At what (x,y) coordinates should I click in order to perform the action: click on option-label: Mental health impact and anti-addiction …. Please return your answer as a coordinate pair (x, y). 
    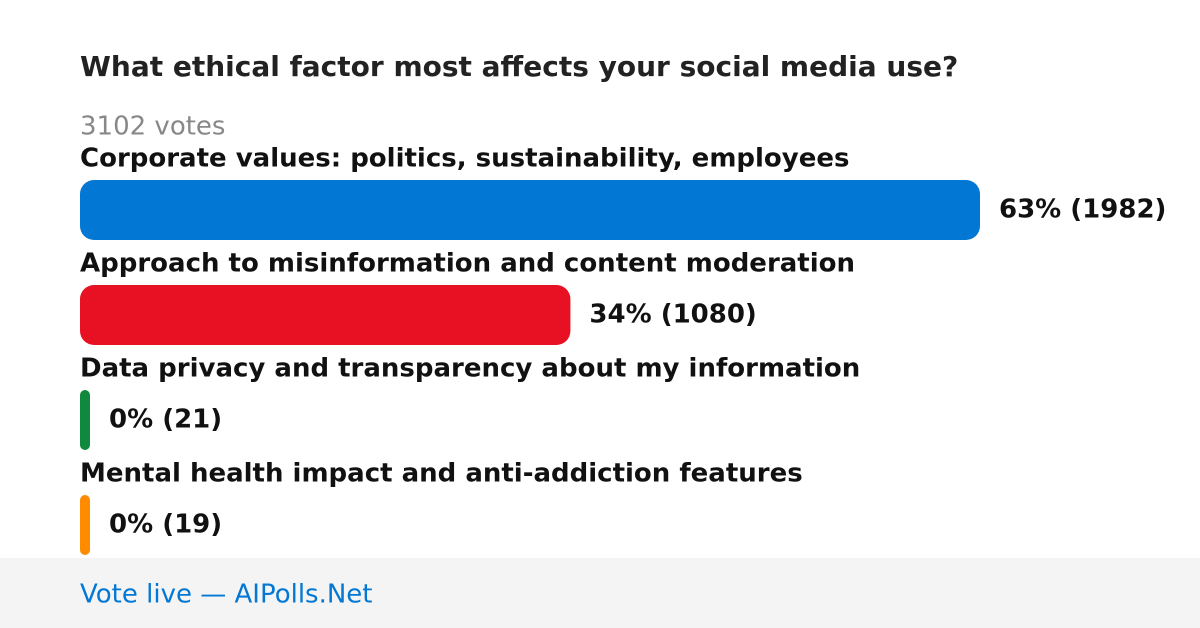
    Looking at the image, I should click on (441, 474).